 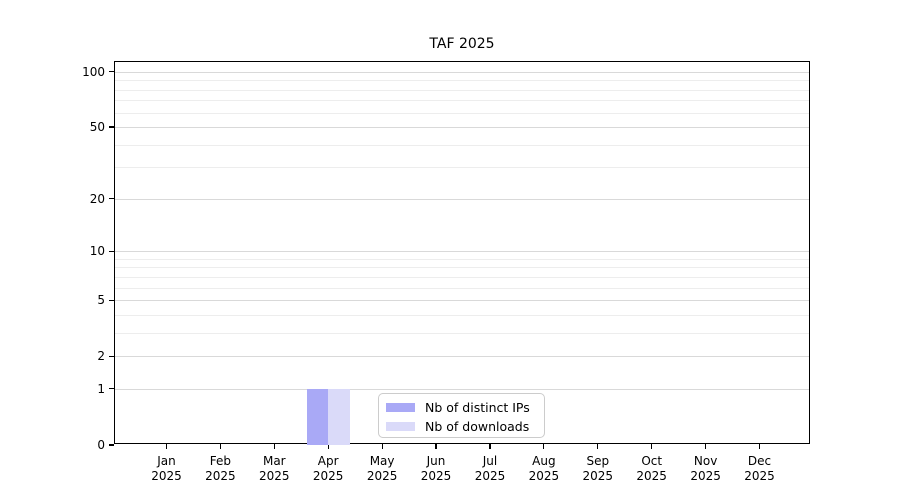 I want to click on bar-nb-of-downloads, so click(x=339, y=416).